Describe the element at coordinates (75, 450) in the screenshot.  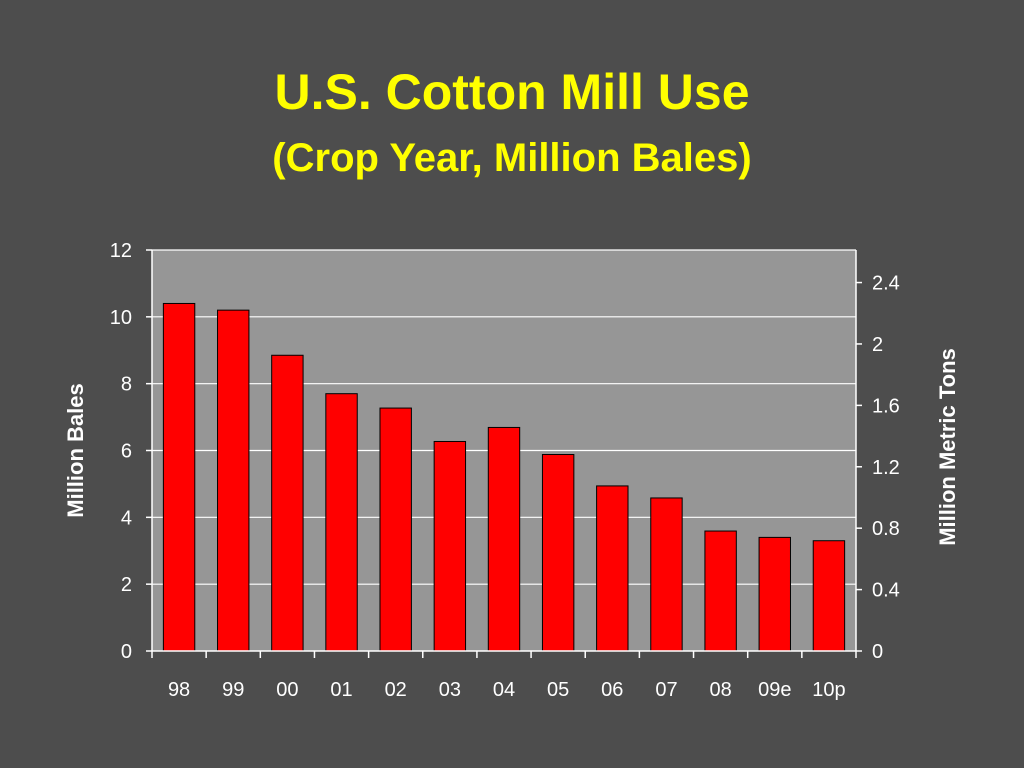
I see `y-axis-title: Million Bales` at that location.